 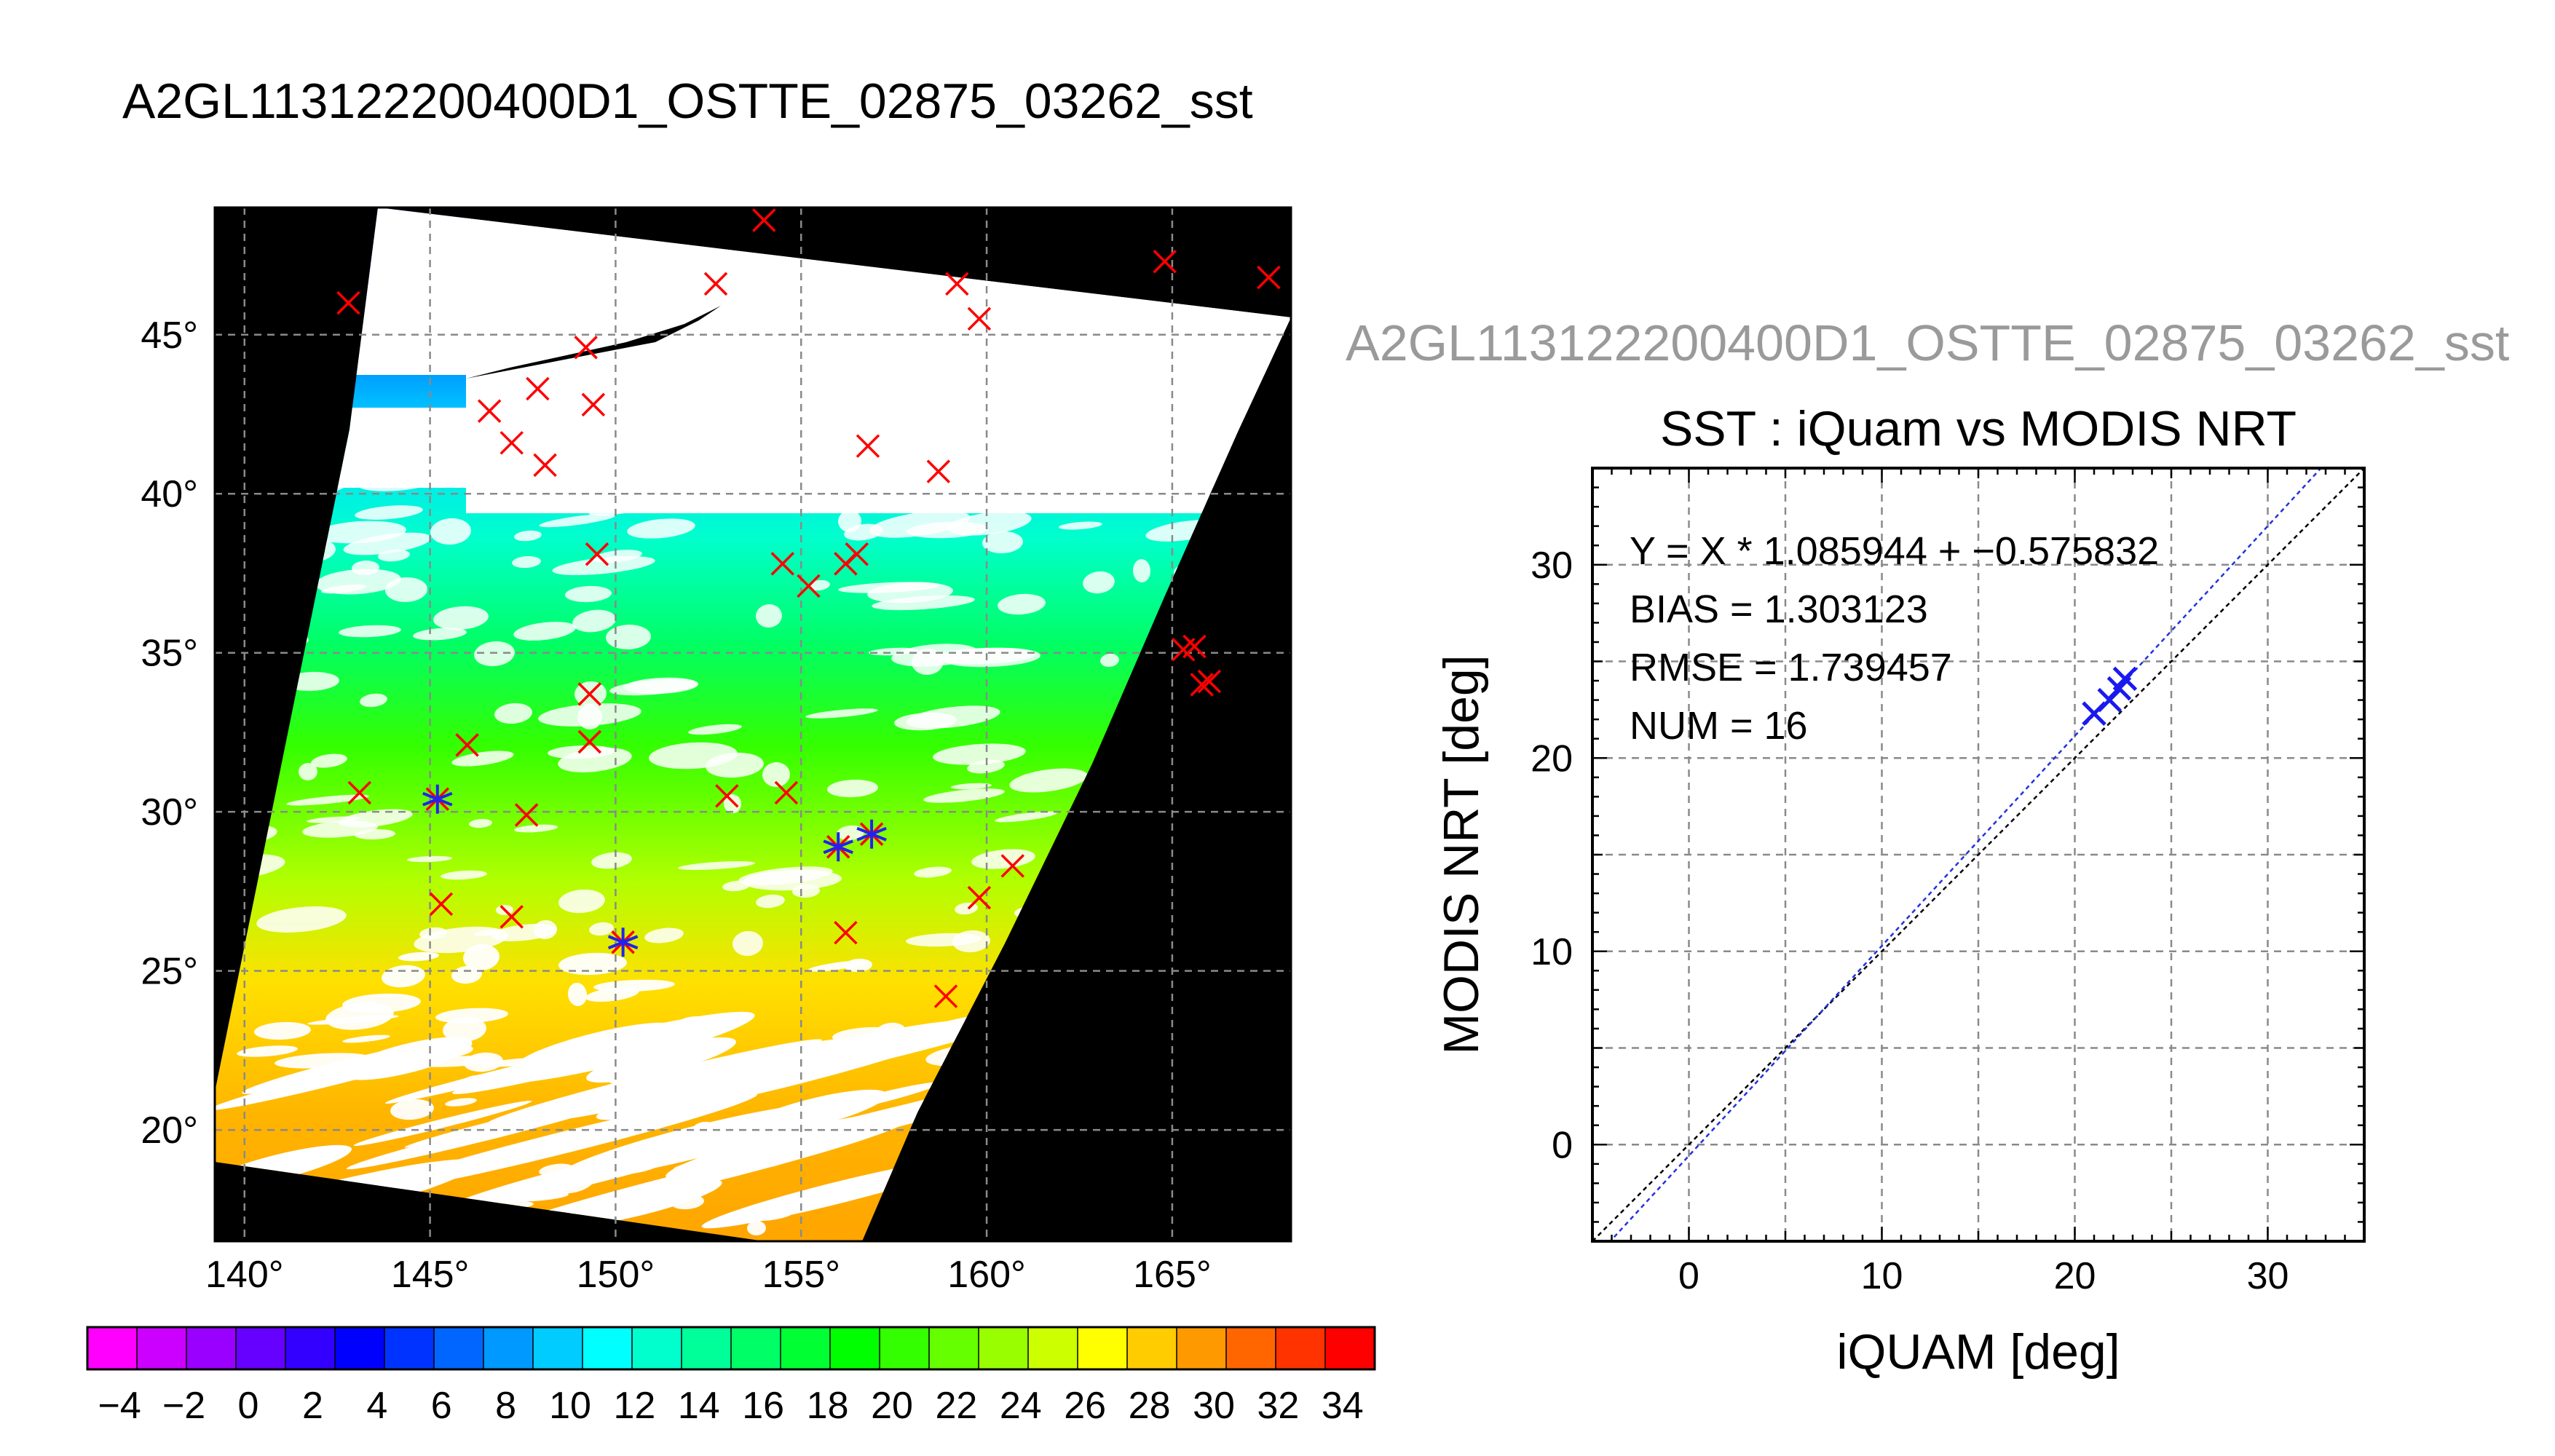 I want to click on matchup-star-marker, so click(x=871, y=834).